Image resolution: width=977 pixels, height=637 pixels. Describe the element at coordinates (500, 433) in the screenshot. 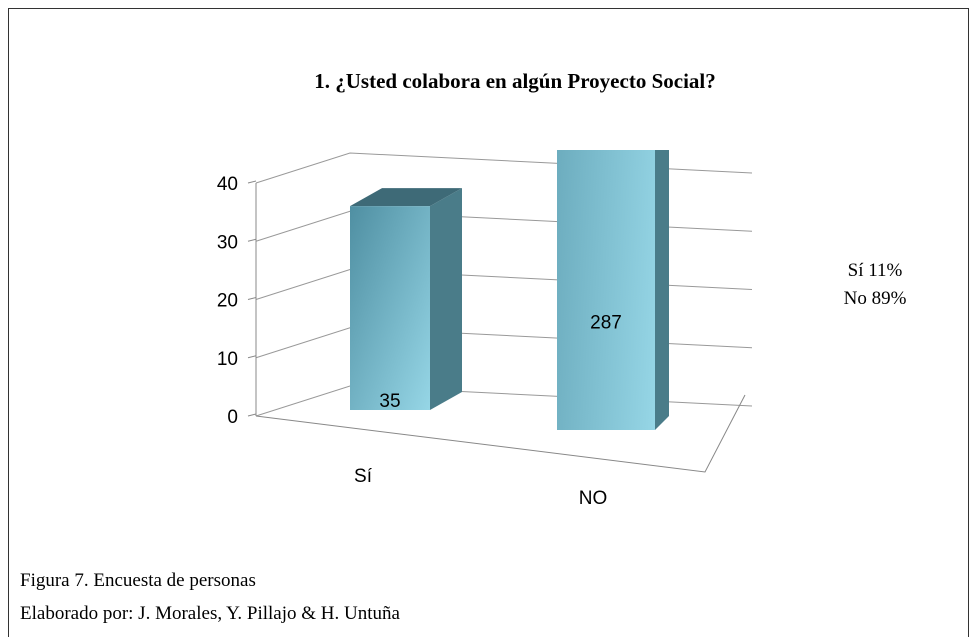

I see `floor` at that location.